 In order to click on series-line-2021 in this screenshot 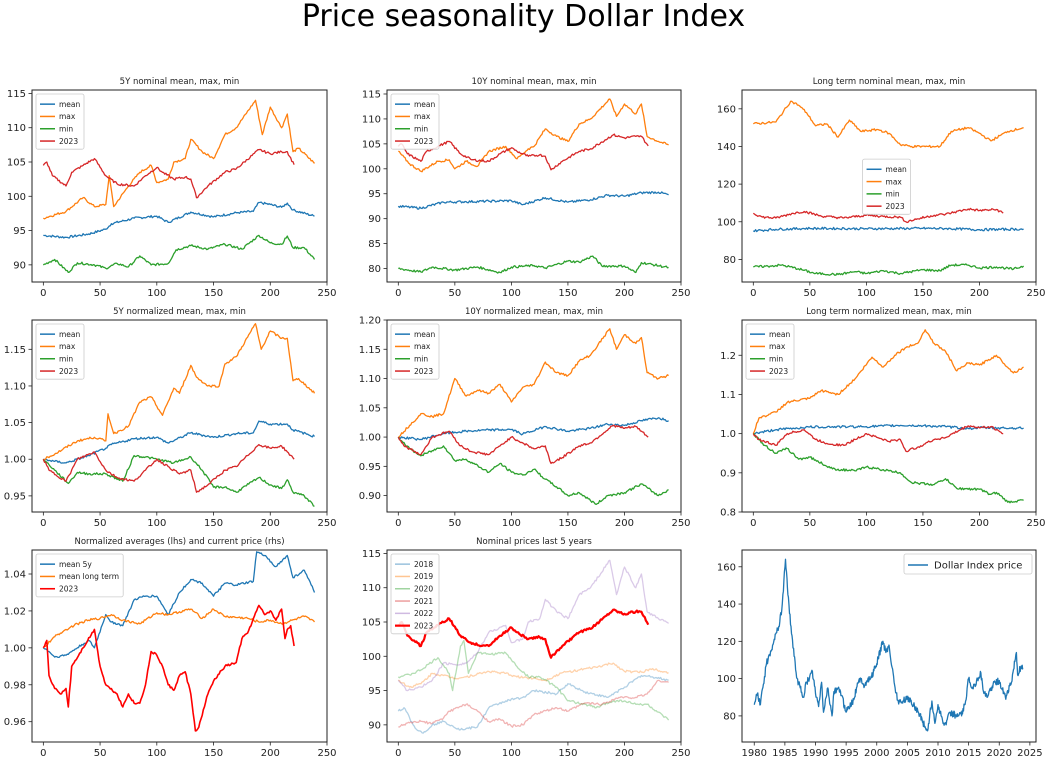, I will do `click(533, 703)`.